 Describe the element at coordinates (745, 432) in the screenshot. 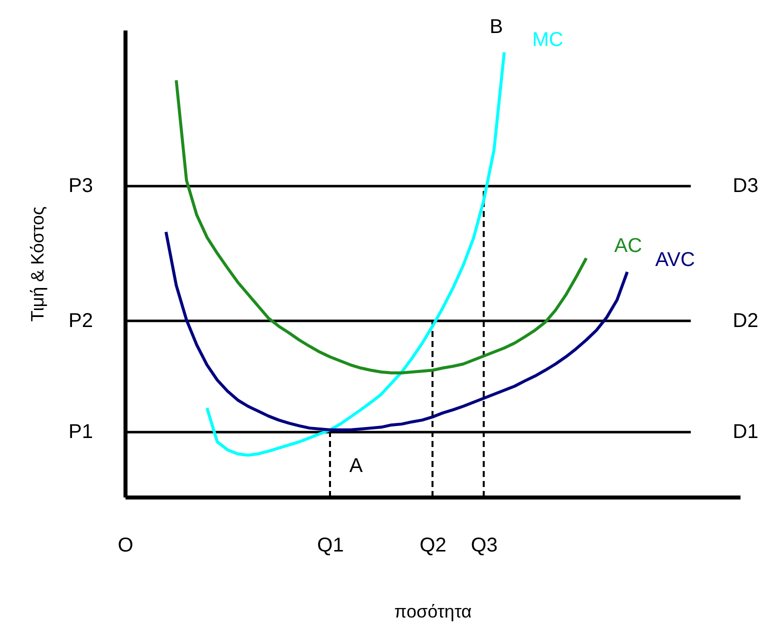

I see `ref-line-label: D1` at that location.